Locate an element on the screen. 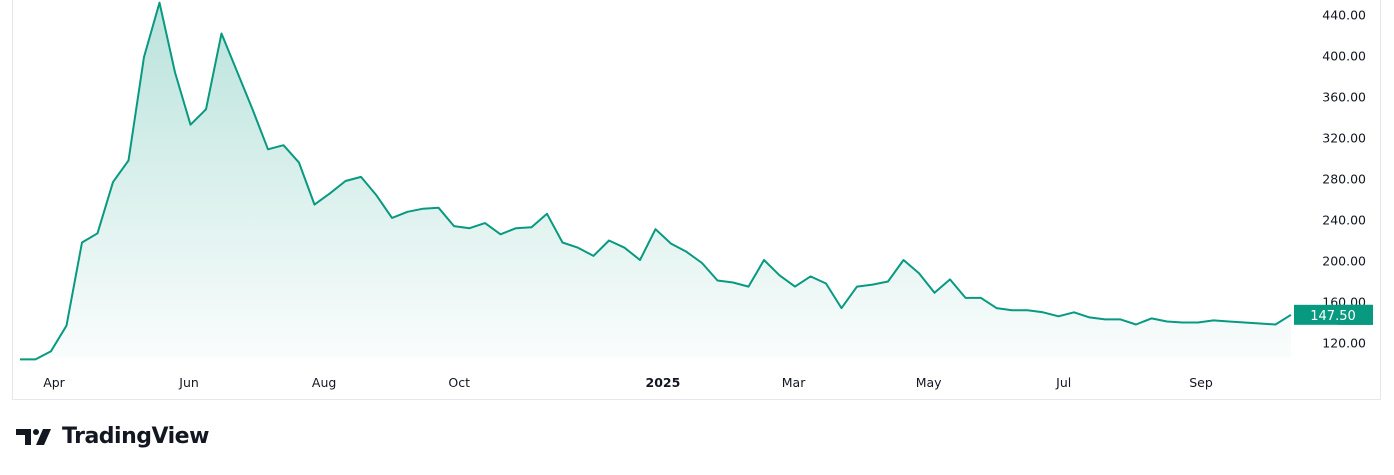 The height and width of the screenshot is (475, 1394). x-tick-label: Jun is located at coordinates (188, 382).